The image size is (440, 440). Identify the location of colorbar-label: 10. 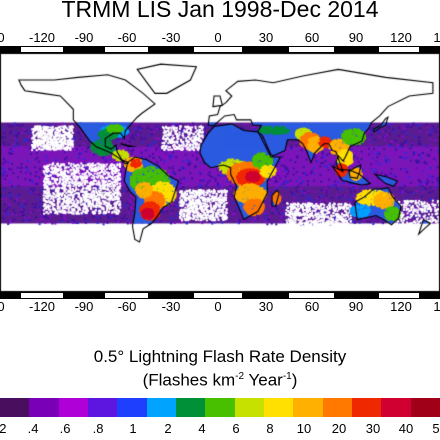
(304, 428).